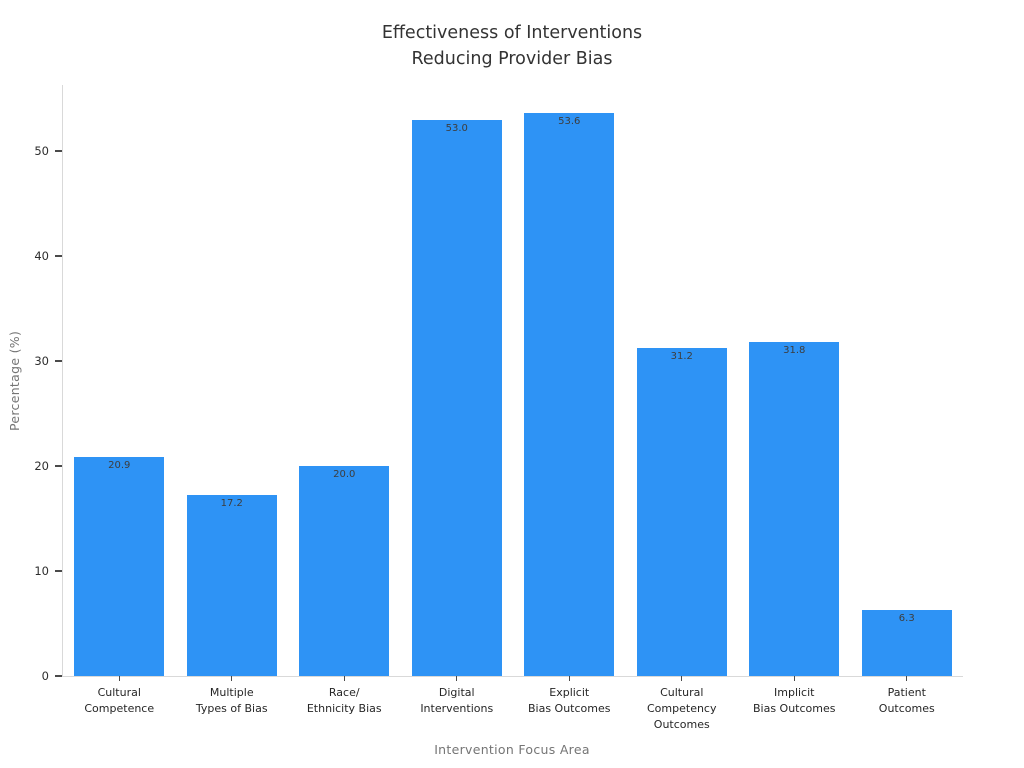  Describe the element at coordinates (512, 59) in the screenshot. I see `chart-title-line-2: Reducing Provider Bias` at that location.